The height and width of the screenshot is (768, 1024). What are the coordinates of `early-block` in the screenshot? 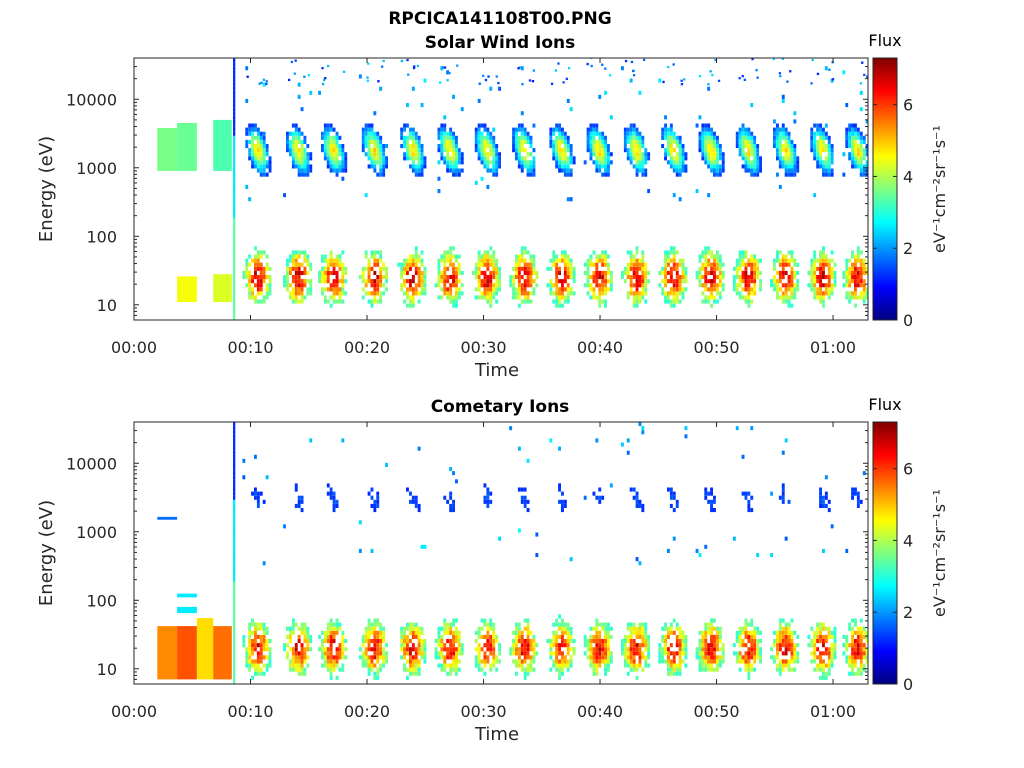 It's located at (222, 288).